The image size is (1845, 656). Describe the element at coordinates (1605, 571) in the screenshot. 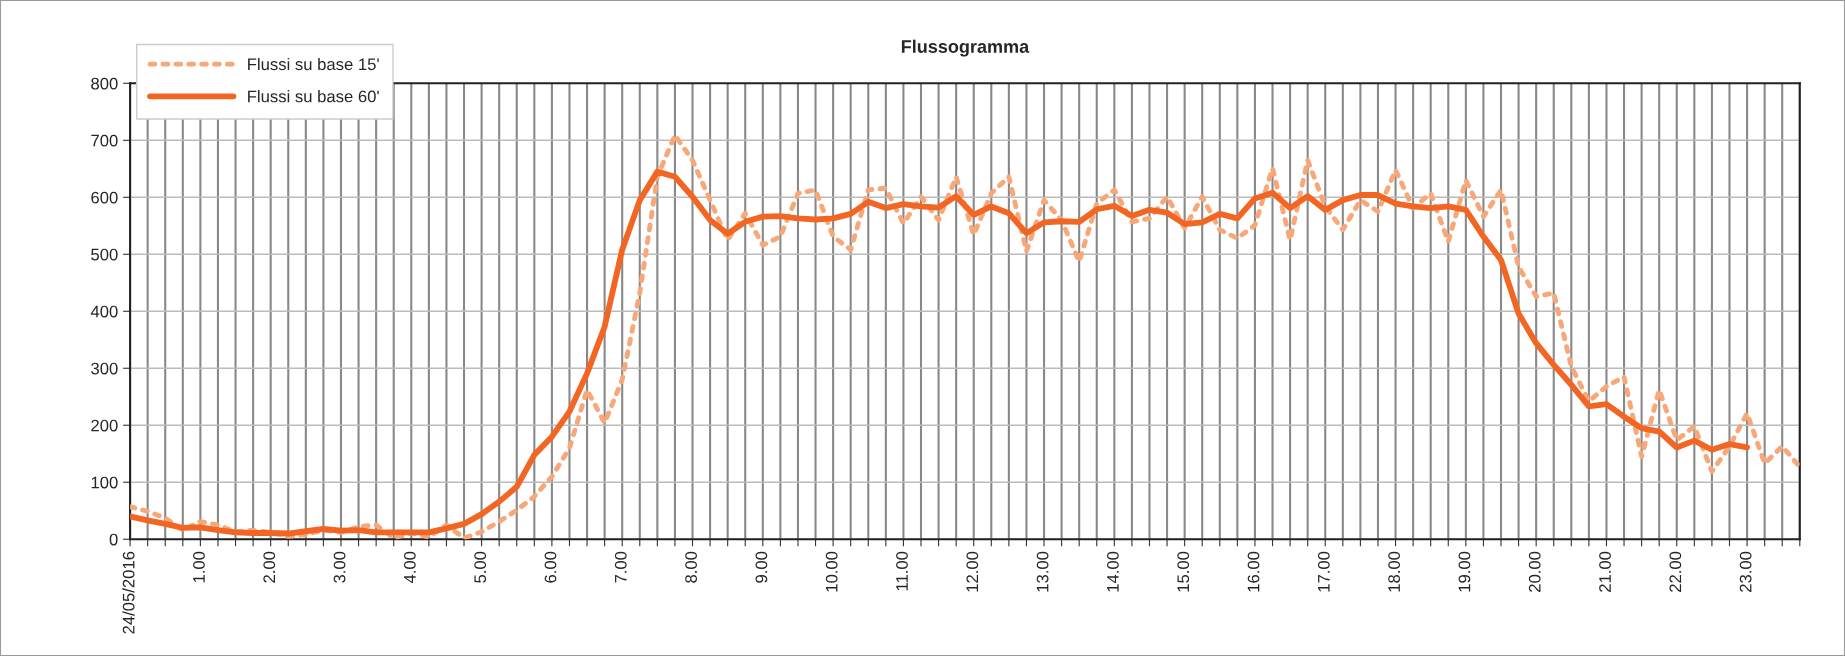

I see `x-tick-label: 21.00` at that location.